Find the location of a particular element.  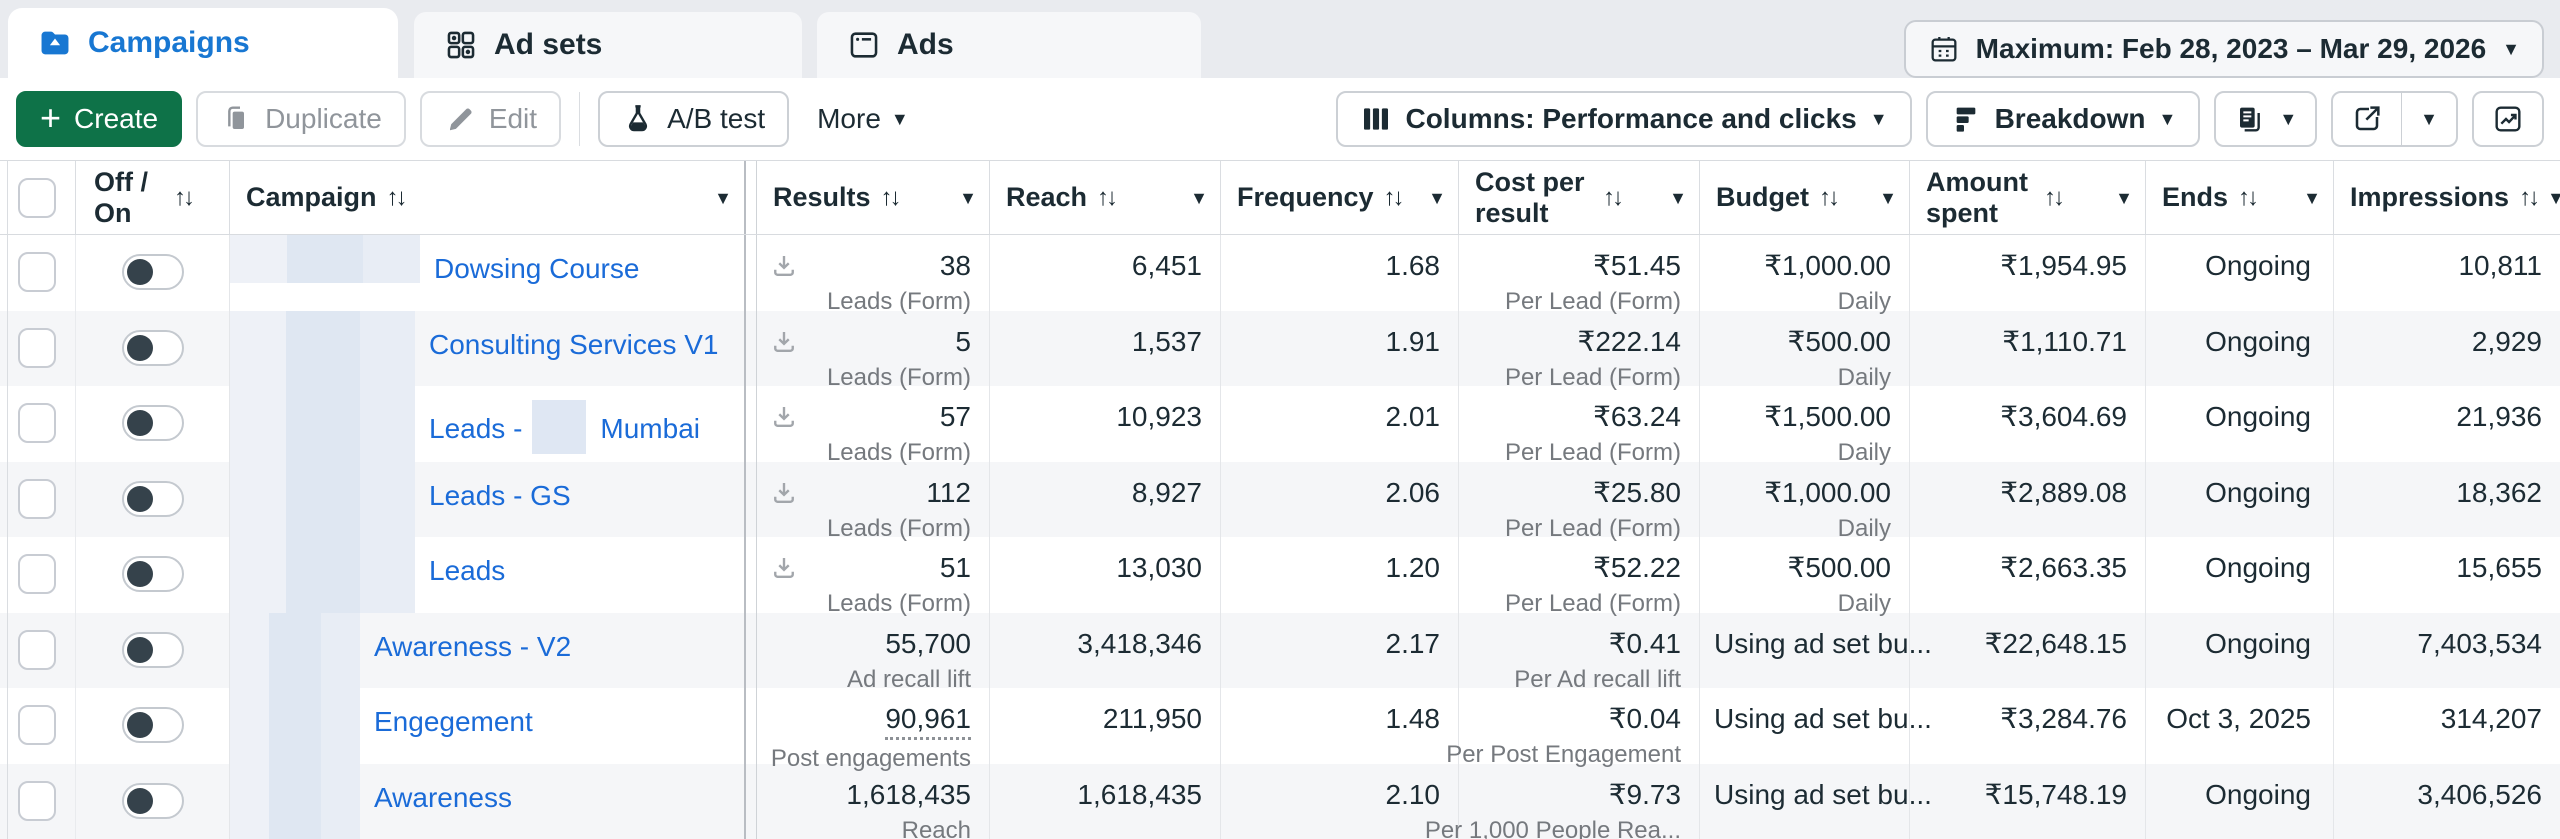

campaign-link: Leads is located at coordinates (467, 570).